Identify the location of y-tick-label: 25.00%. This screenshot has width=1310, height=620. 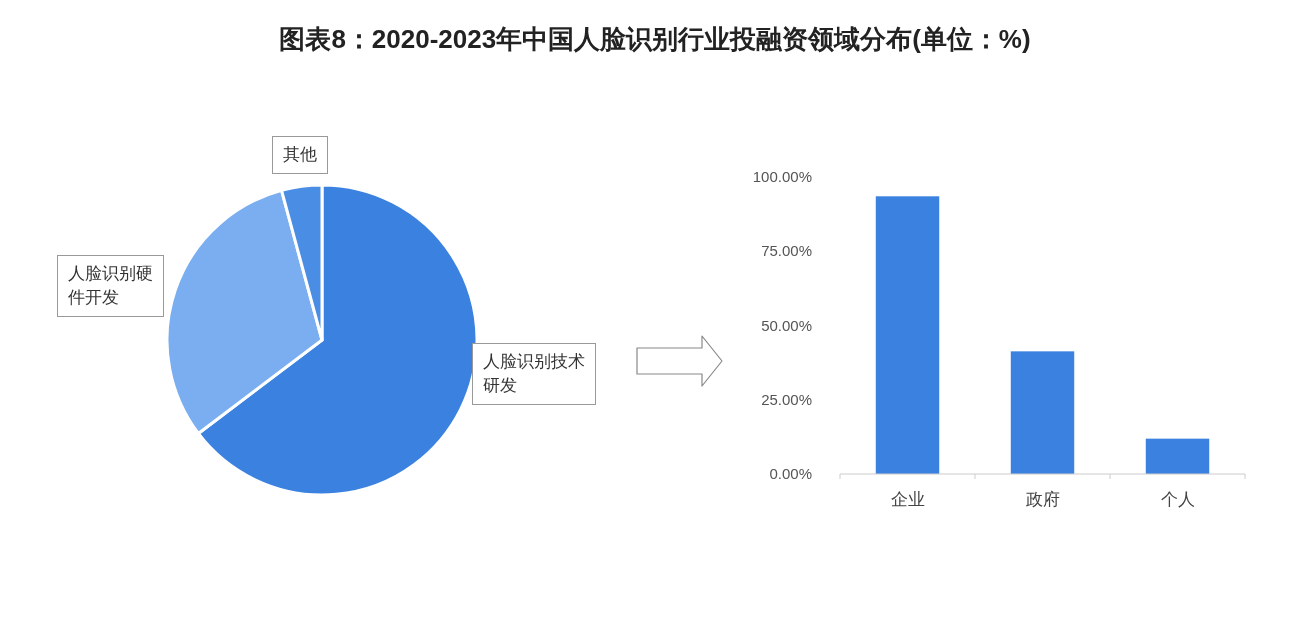
(786, 399).